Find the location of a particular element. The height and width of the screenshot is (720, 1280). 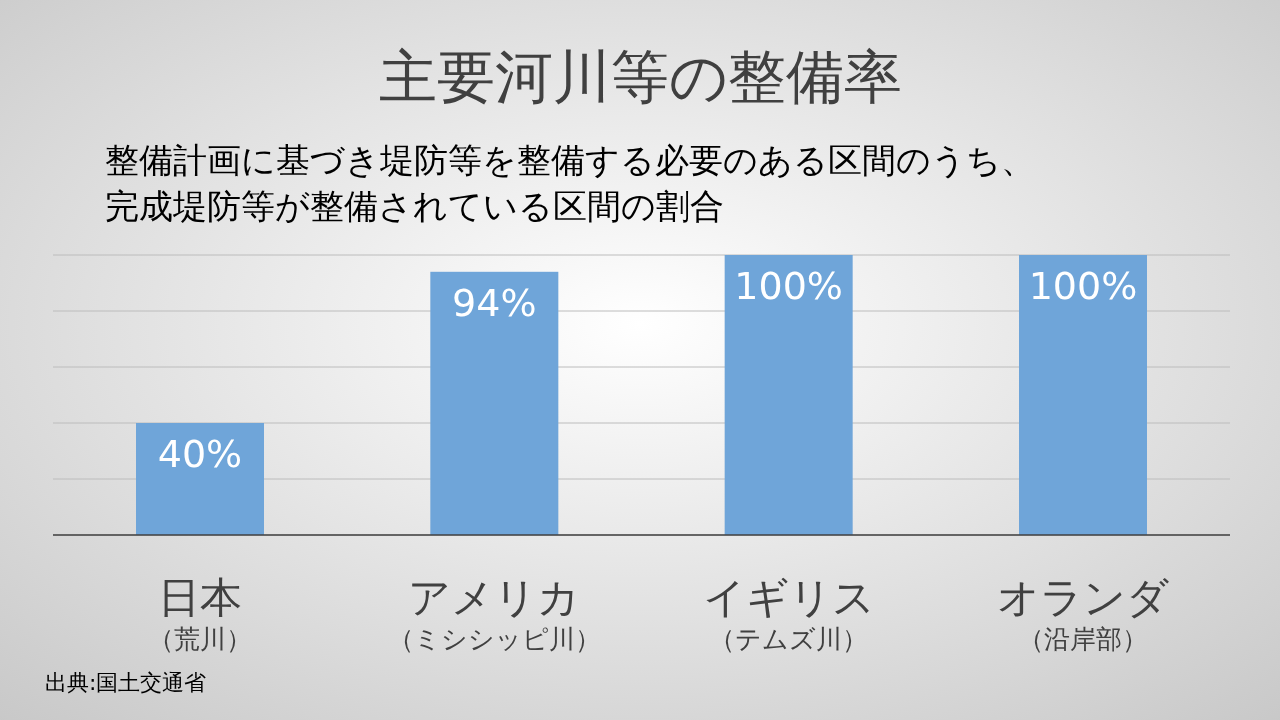

data-label: 40% is located at coordinates (200, 454).